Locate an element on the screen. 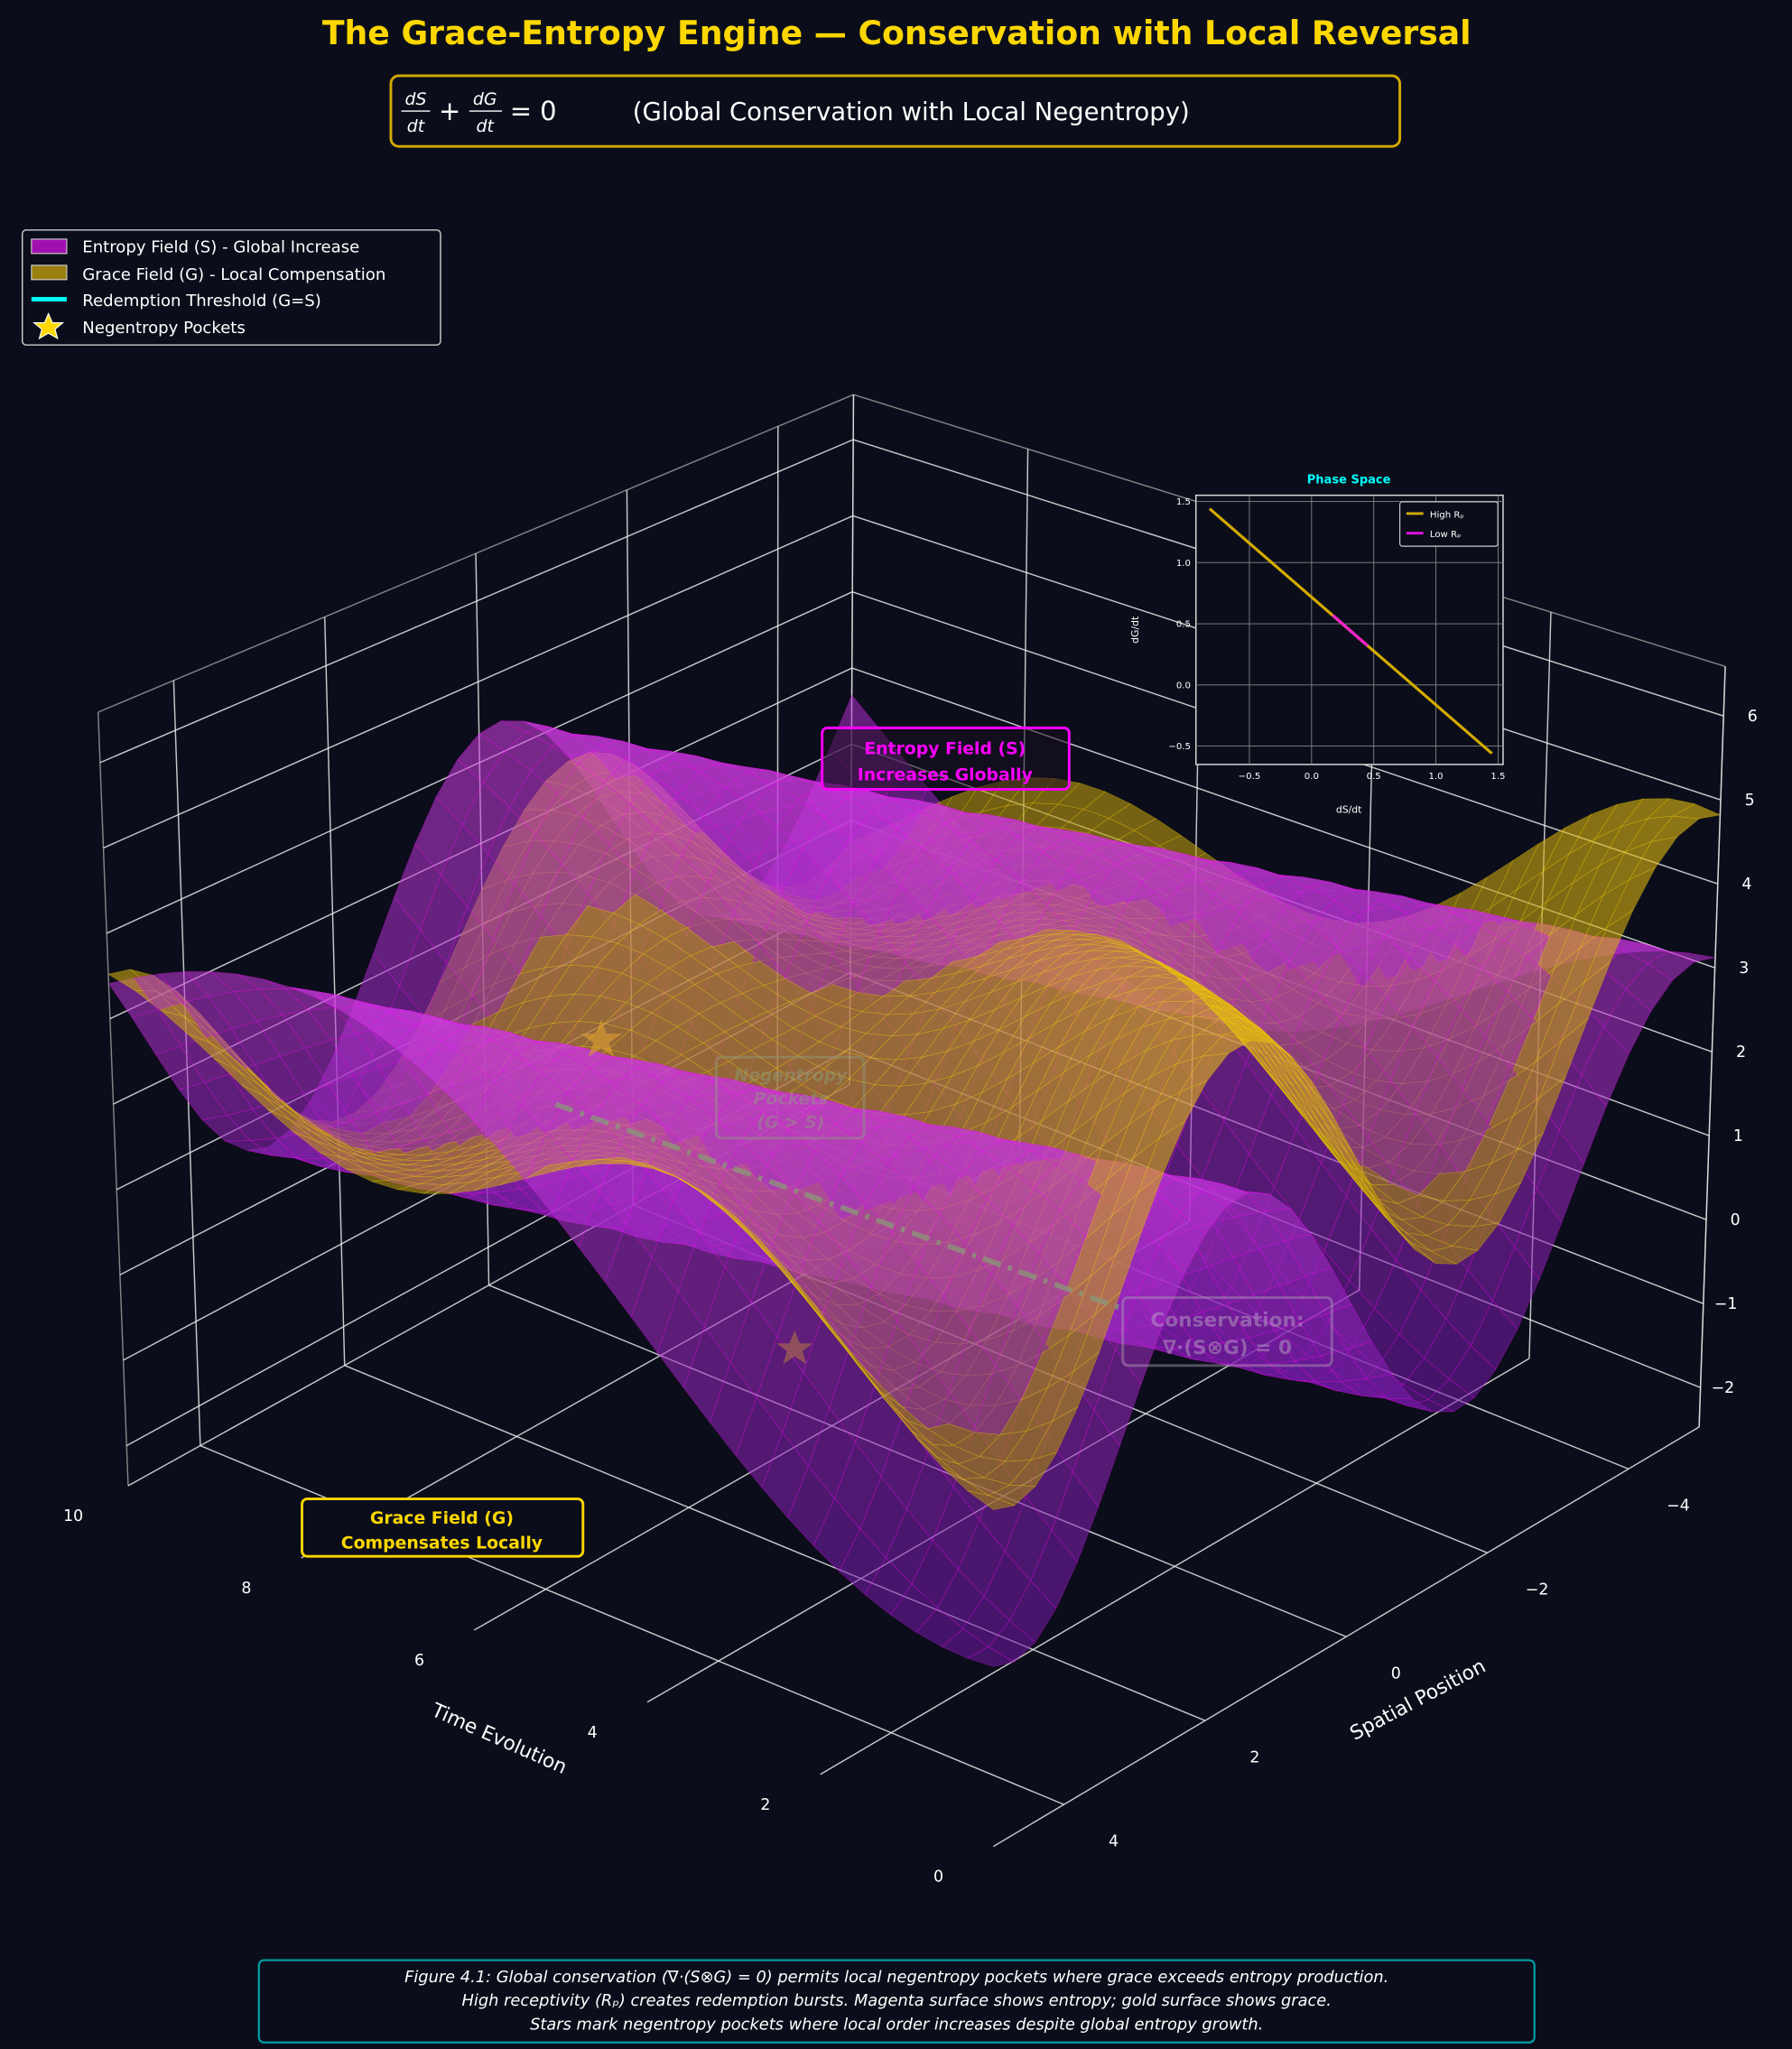 This screenshot has width=1792, height=2049. z-tick-label: 1 is located at coordinates (1738, 1136).